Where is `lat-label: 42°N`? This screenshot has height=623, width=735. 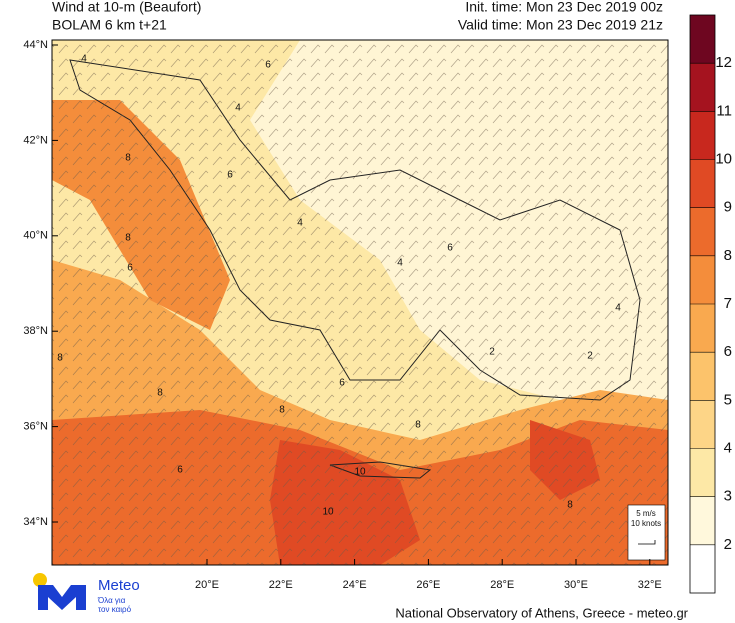 lat-label: 42°N is located at coordinates (35, 140).